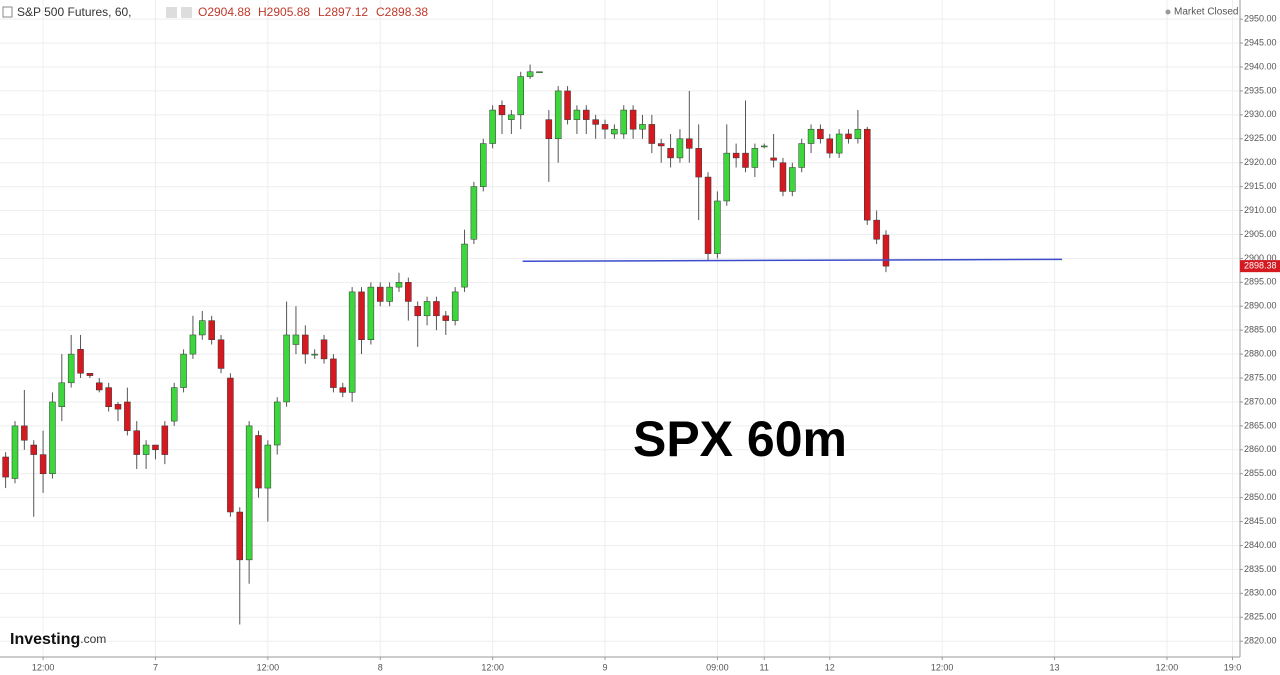 The height and width of the screenshot is (675, 1280). What do you see at coordinates (717, 667) in the screenshot?
I see `x-tick-label: 09:00` at bounding box center [717, 667].